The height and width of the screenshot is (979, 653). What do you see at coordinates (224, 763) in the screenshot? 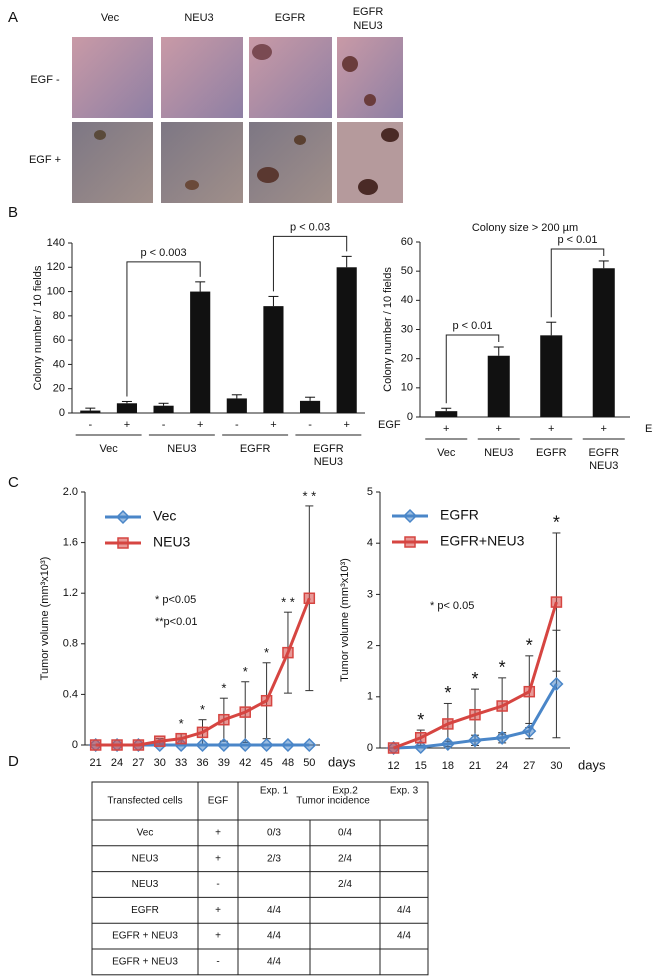
I see `x-tick-label: 39` at bounding box center [224, 763].